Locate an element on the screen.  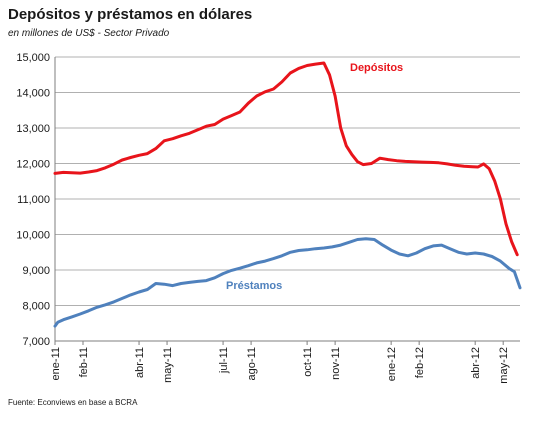
x-tick-label: jul-11 is located at coordinates (224, 360).